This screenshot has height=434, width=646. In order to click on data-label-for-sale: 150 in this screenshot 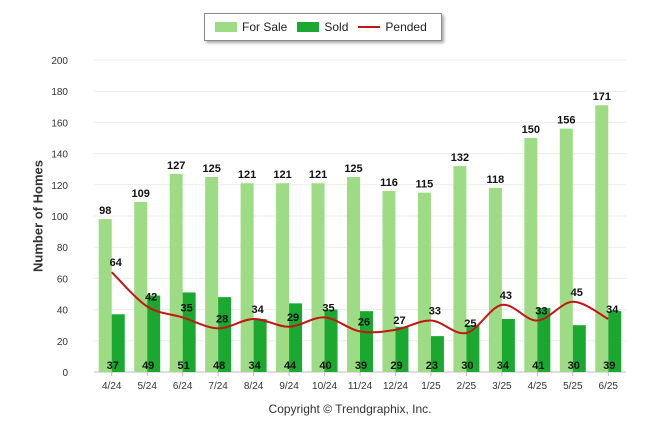, I will do `click(531, 130)`.